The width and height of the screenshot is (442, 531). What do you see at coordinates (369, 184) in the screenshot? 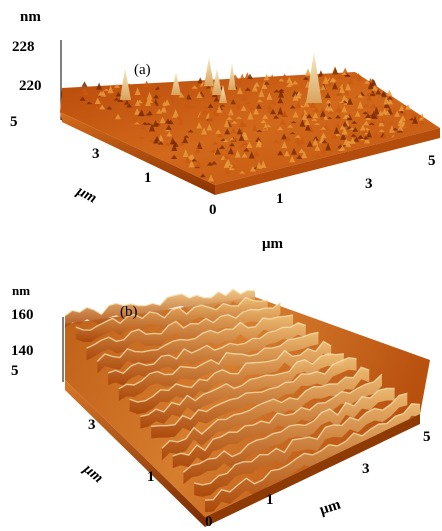
I see `x-tick-a-2: 3` at bounding box center [369, 184].